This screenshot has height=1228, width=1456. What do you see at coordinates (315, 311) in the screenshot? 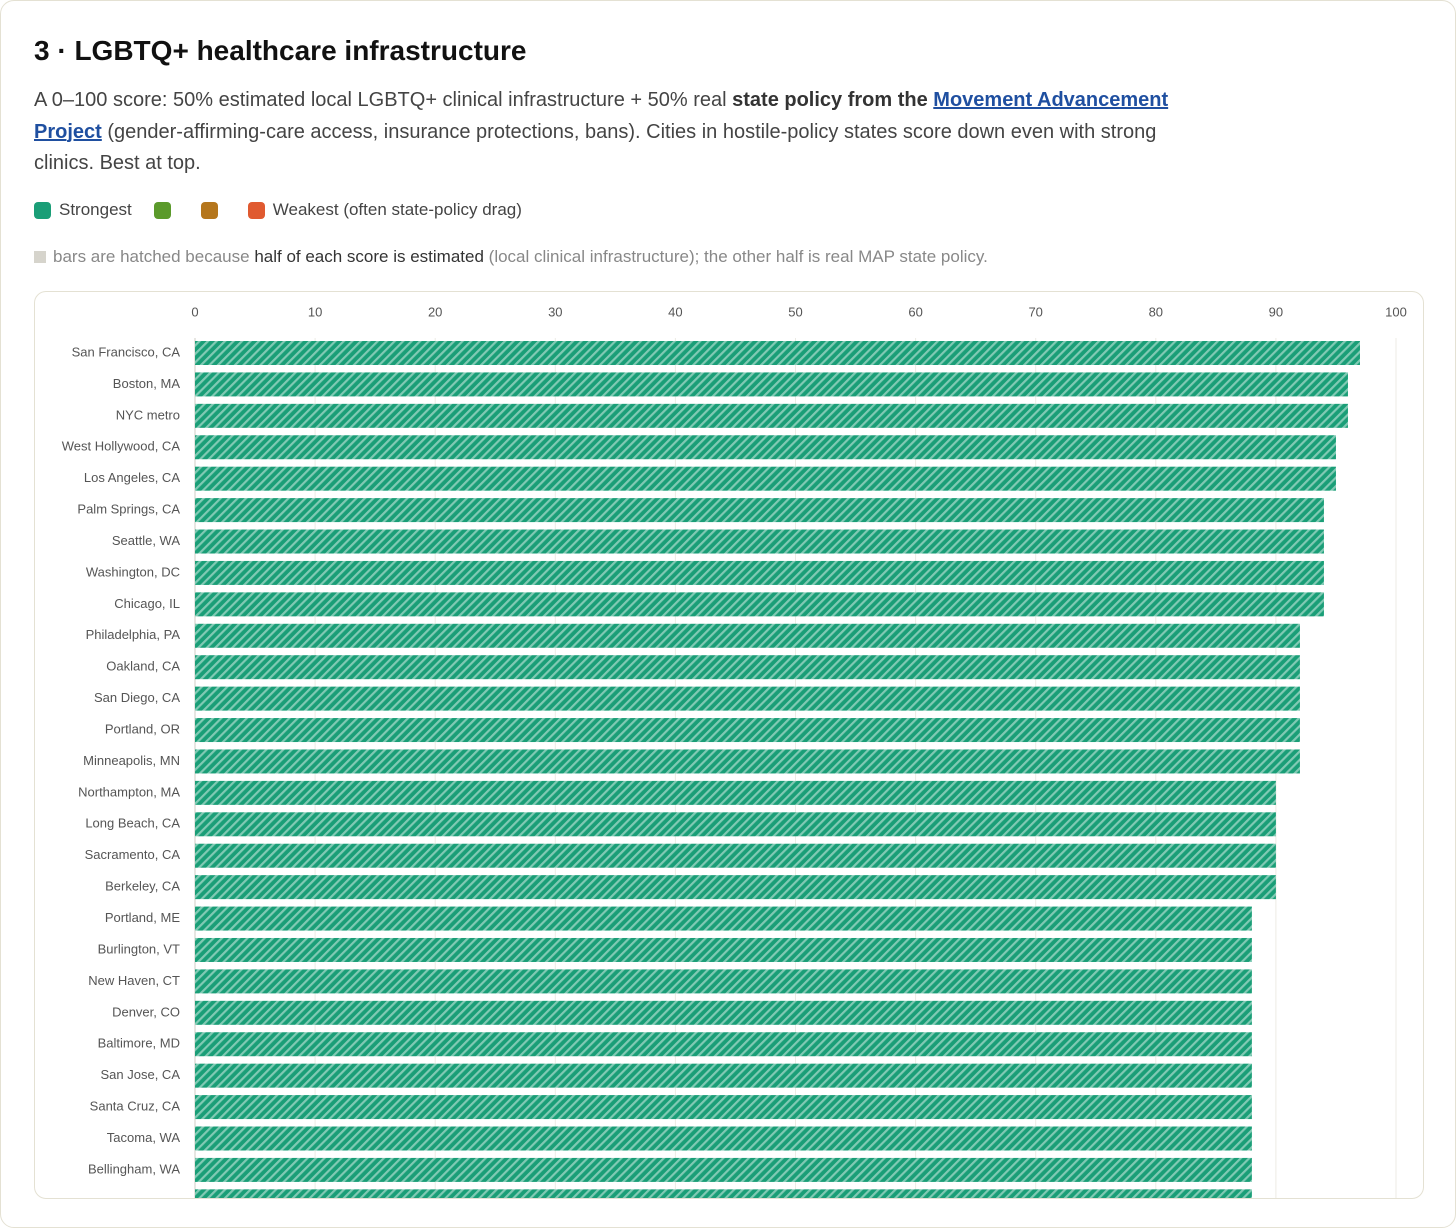
I see `x-tick-label: 10` at bounding box center [315, 311].